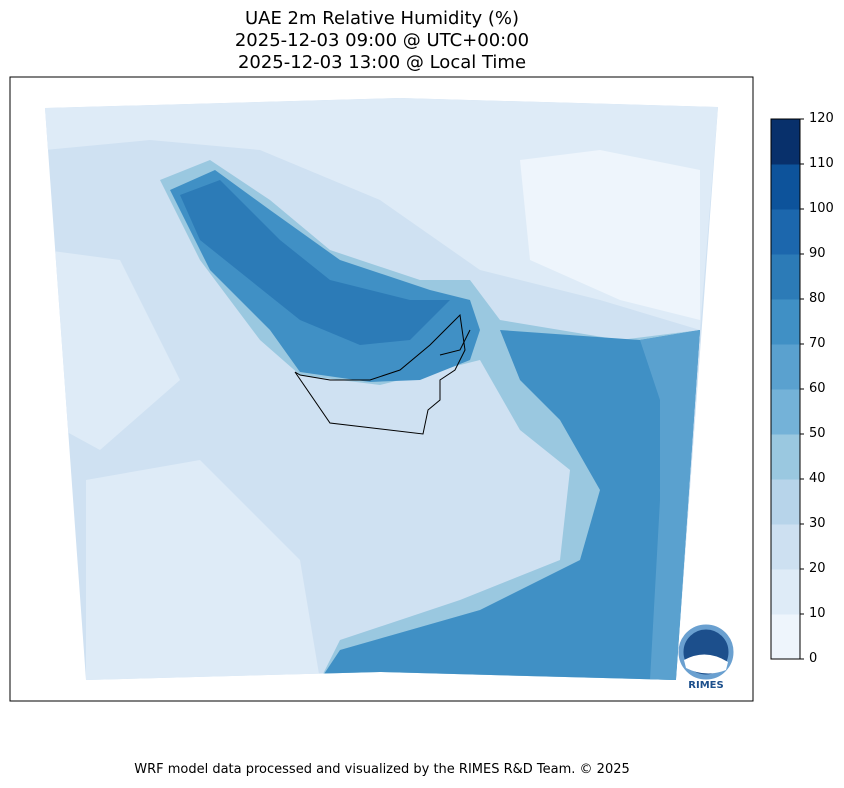 This screenshot has width=844, height=788. What do you see at coordinates (382, 62) in the screenshot?
I see `local-time: 2025-12-03 13:00 @ Local Time` at bounding box center [382, 62].